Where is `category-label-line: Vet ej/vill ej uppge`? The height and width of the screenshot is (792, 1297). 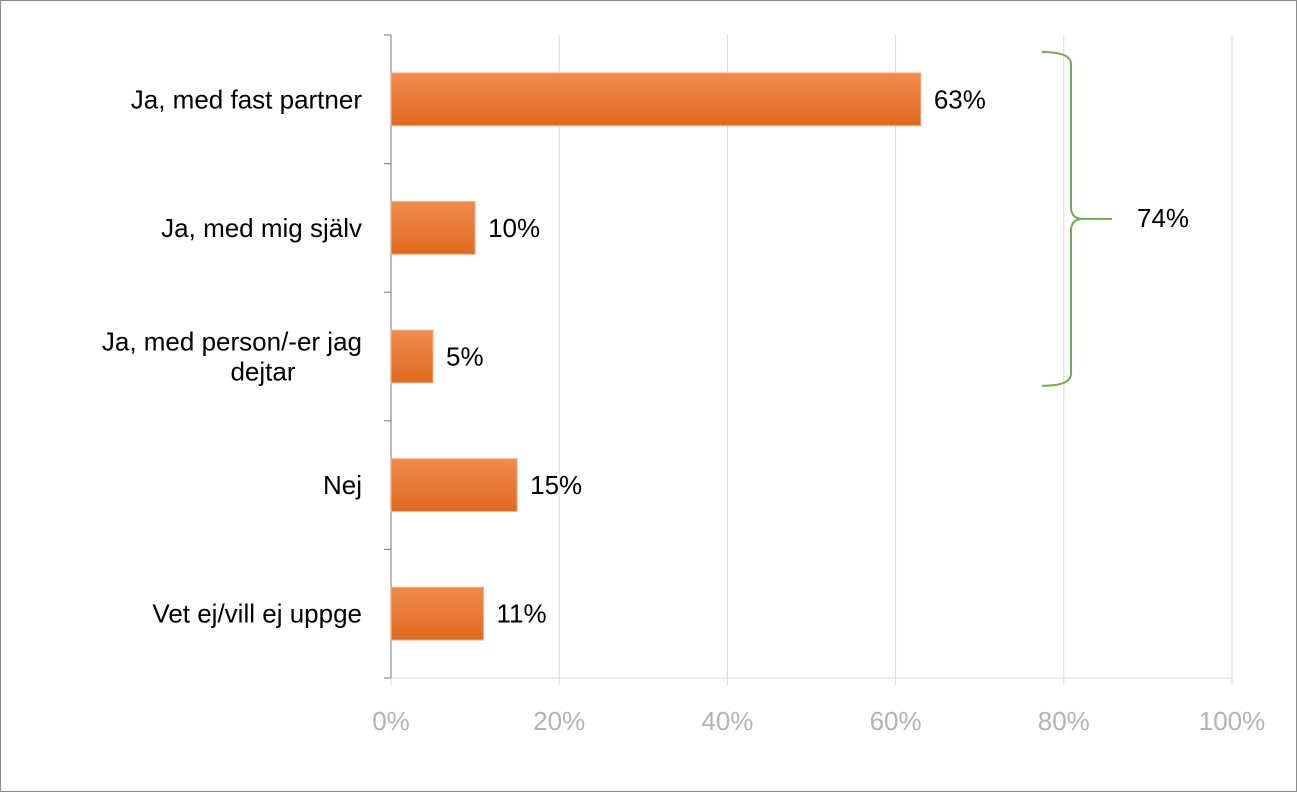
category-label-line: Vet ej/vill ej uppge is located at coordinates (257, 614).